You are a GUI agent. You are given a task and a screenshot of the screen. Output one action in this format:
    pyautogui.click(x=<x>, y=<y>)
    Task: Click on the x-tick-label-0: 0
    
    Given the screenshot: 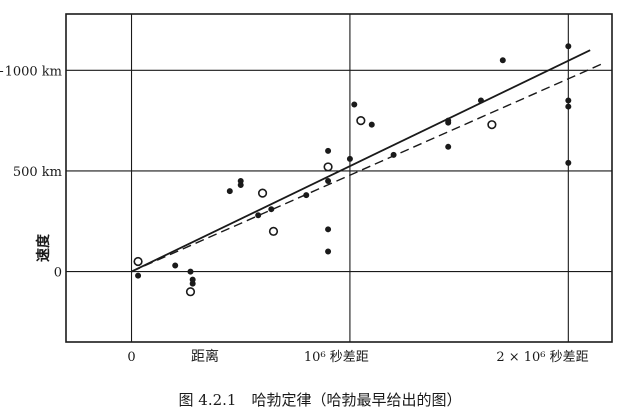 What is the action you would take?
    pyautogui.click(x=131, y=357)
    